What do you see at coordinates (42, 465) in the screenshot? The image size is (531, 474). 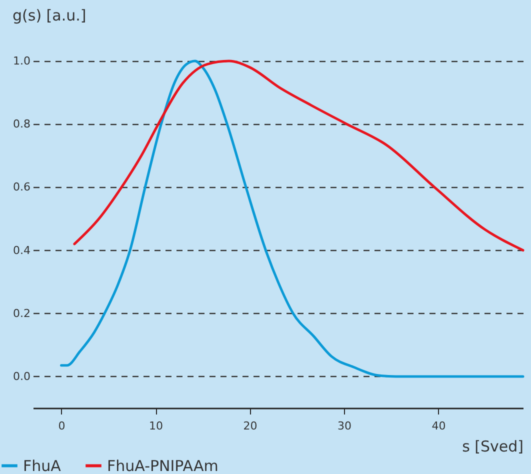 I see `legend-label: FhuA` at bounding box center [42, 465].